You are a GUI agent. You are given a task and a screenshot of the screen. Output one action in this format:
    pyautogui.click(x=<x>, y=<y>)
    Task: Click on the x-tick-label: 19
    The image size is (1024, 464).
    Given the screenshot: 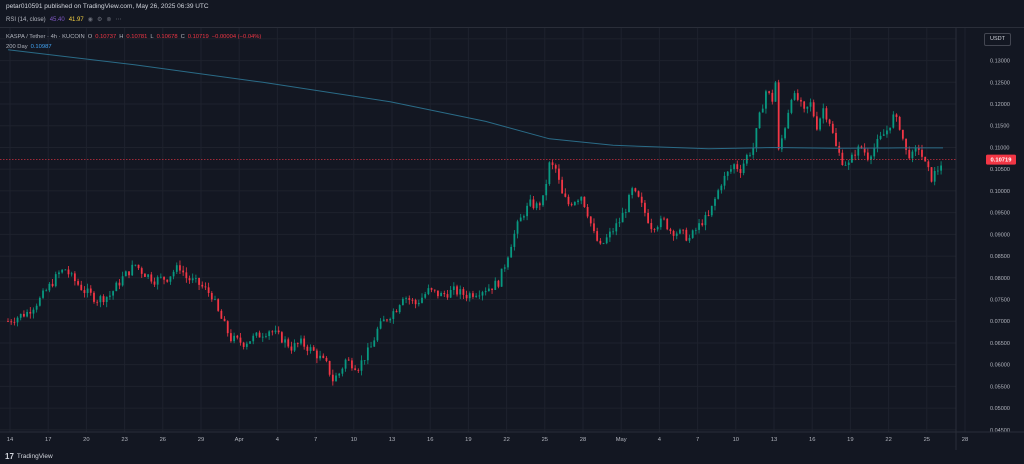 What is the action you would take?
    pyautogui.click(x=850, y=440)
    